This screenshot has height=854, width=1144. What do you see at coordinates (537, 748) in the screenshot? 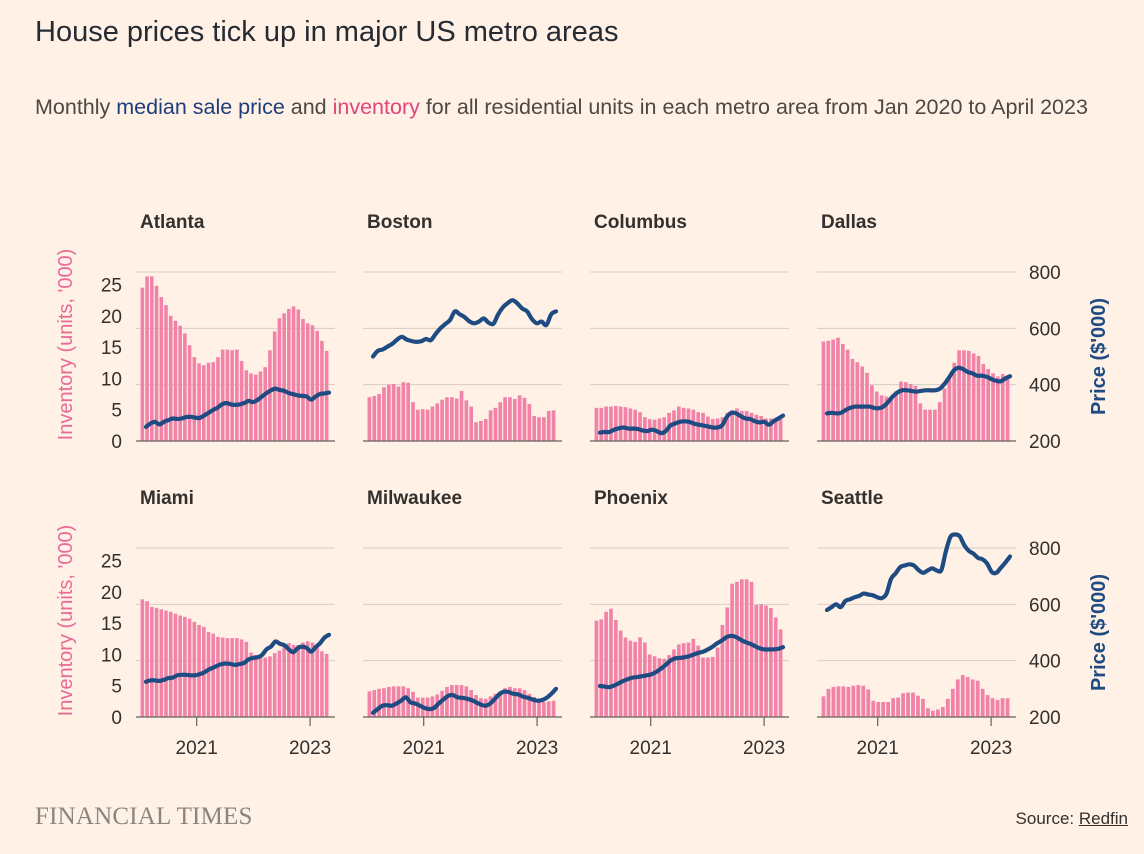
I see `x-tick-label-milwaukee-2023: 2023` at bounding box center [537, 748].